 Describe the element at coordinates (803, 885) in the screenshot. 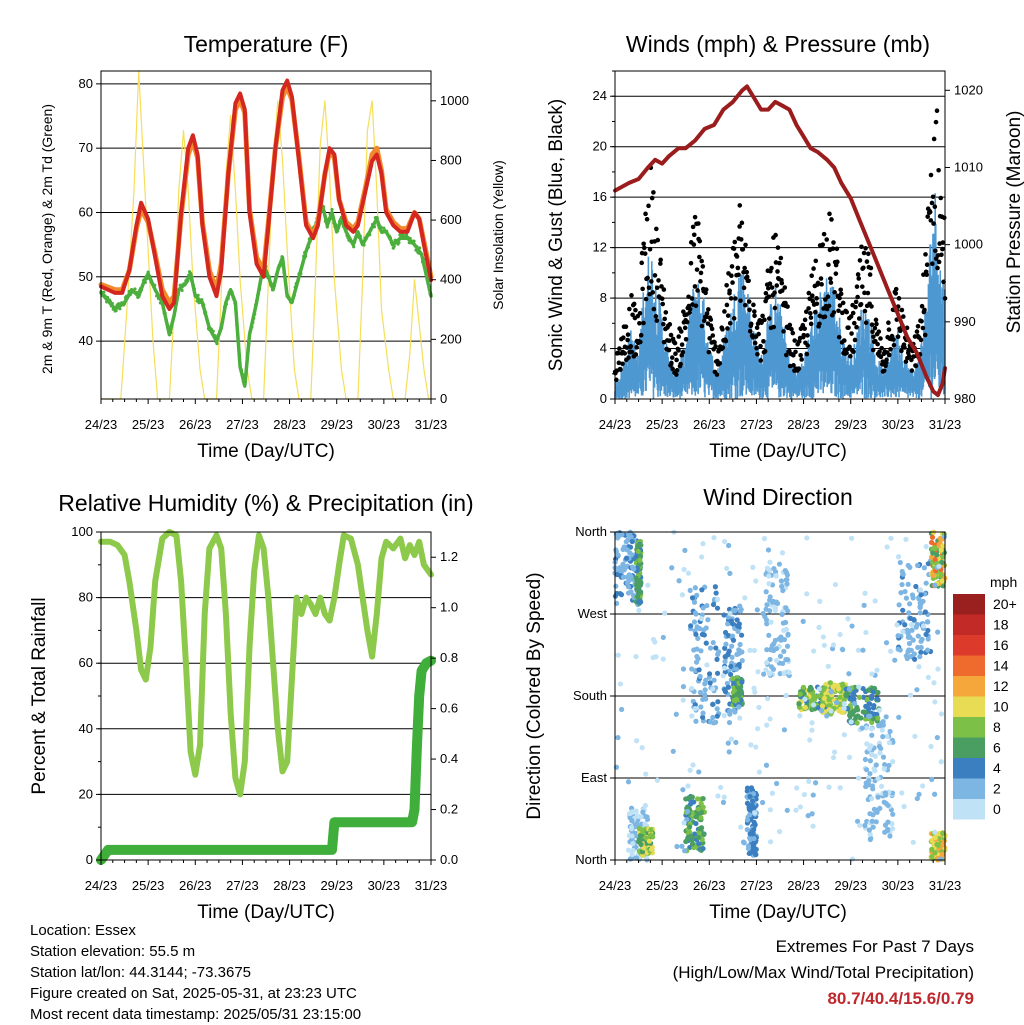

I see `direction-xtick-label: 28/23` at that location.